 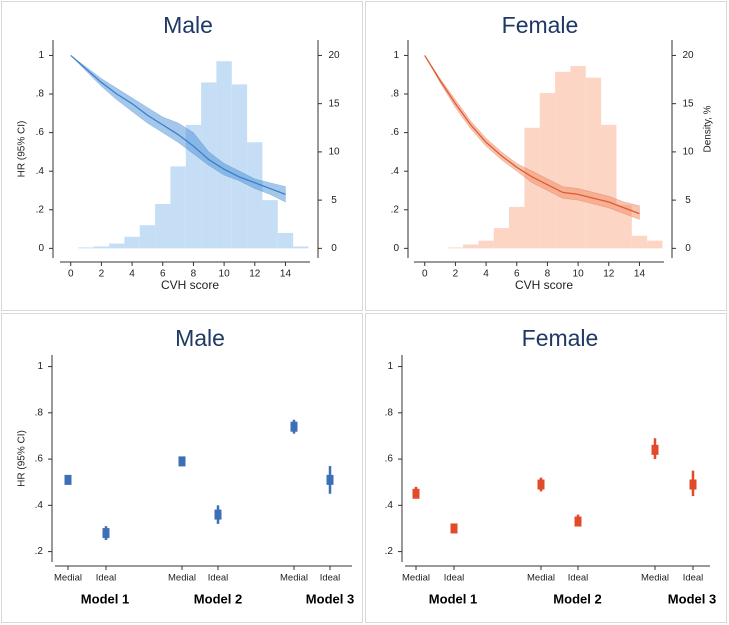 What do you see at coordinates (194, 274) in the screenshot?
I see `x-tick-label: 8` at bounding box center [194, 274].